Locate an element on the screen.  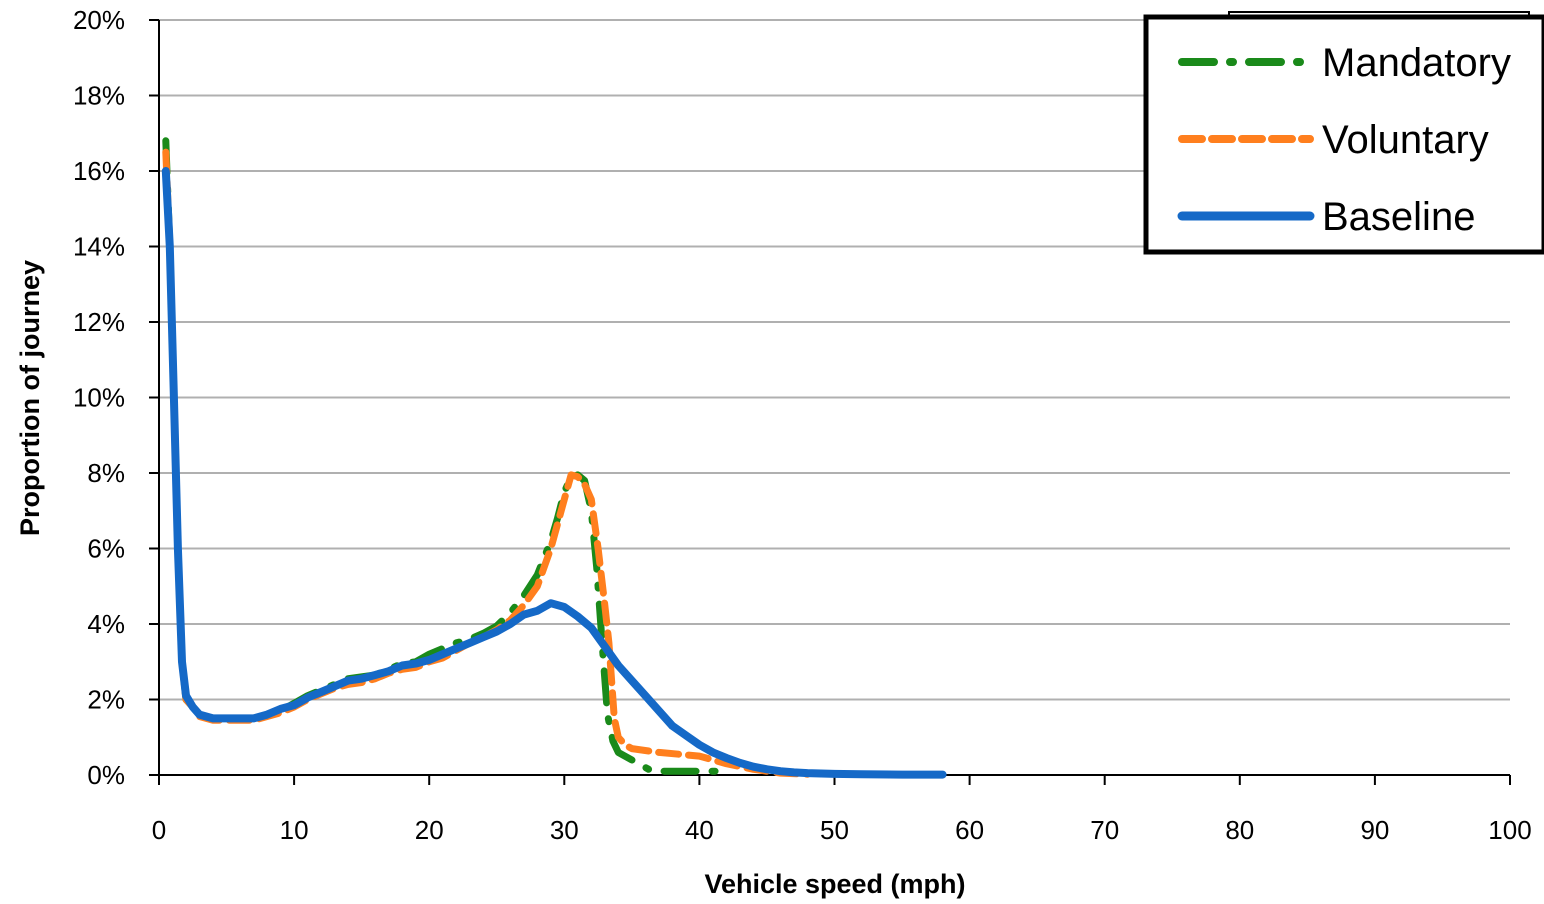
y-tick-label: 4% is located at coordinates (106, 624).